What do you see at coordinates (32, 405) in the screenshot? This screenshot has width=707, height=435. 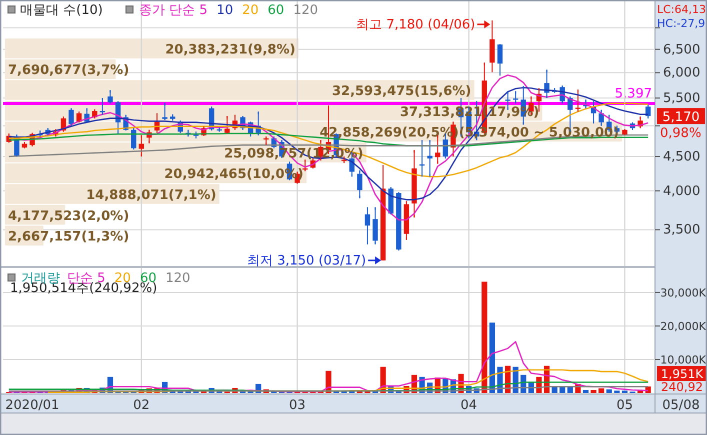 I see `x-tick-label: 2020/01` at bounding box center [32, 405].